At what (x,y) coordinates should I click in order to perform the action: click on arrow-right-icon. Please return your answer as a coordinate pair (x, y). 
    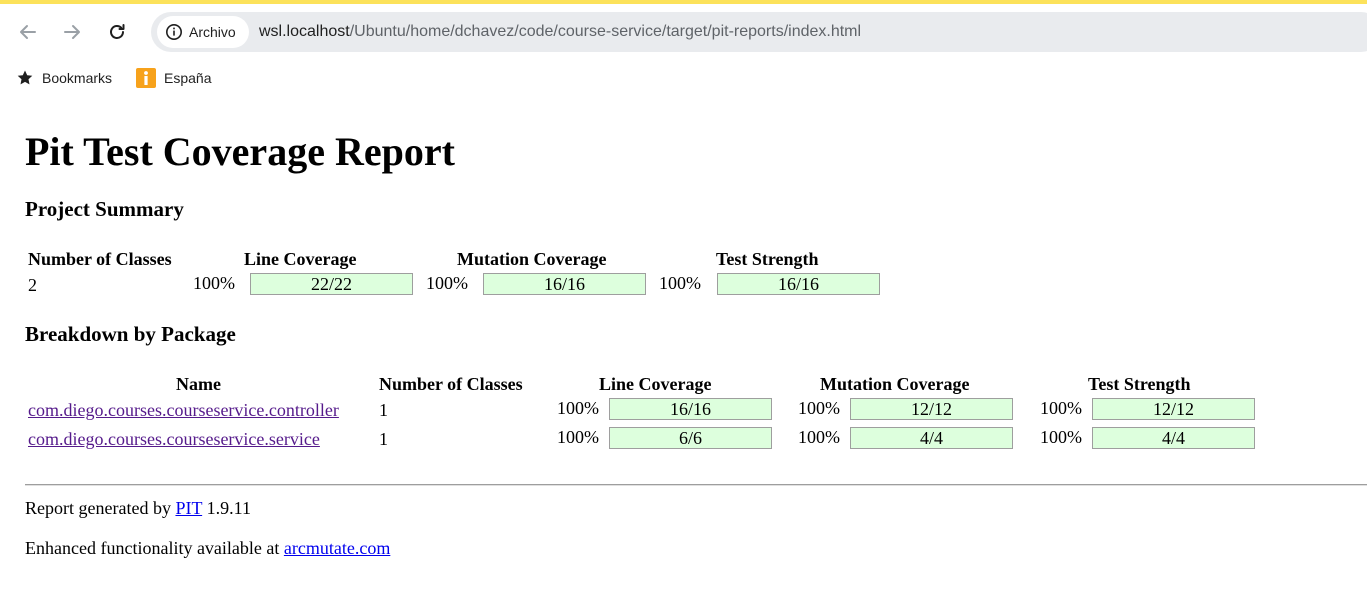
    Looking at the image, I should click on (72, 32).